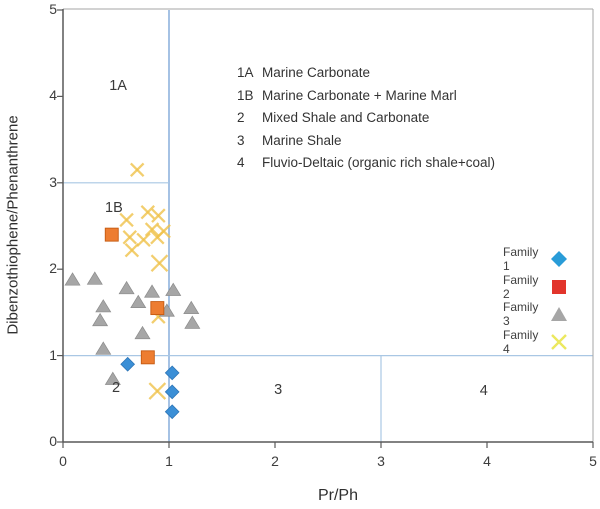  What do you see at coordinates (169, 461) in the screenshot?
I see `x-tick-label: 1` at bounding box center [169, 461].